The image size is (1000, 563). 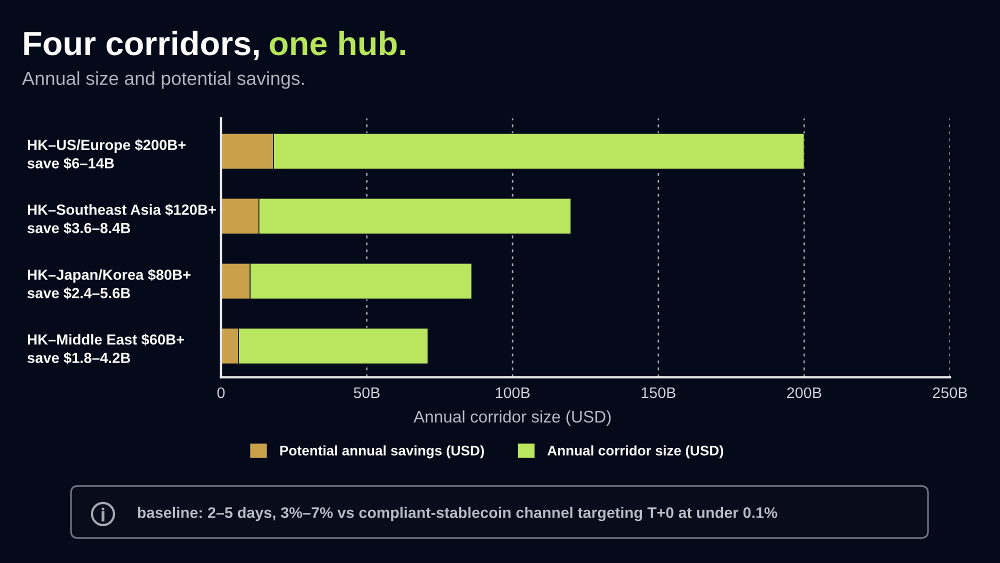 What do you see at coordinates (635, 451) in the screenshot?
I see `legend-label: Annual corridor size (USD)` at bounding box center [635, 451].